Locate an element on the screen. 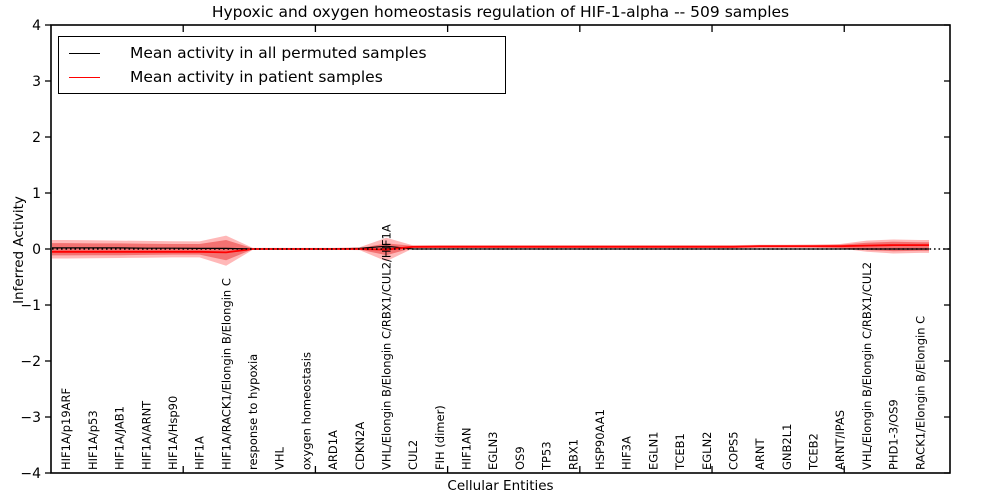  x-category-label: ARD1A is located at coordinates (333, 450).